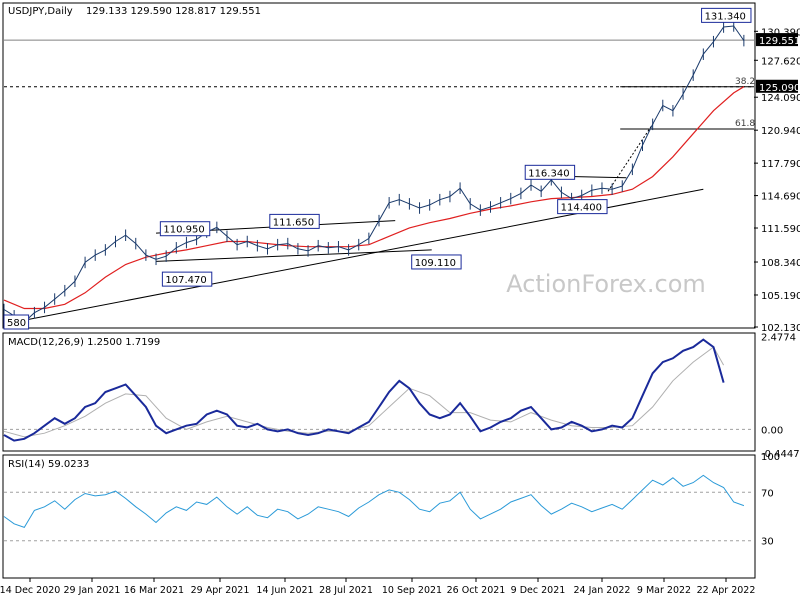  Describe the element at coordinates (173, 11) in the screenshot. I see `chart-header-ohlc: 129.133 129.590 128.817 129.551` at that location.